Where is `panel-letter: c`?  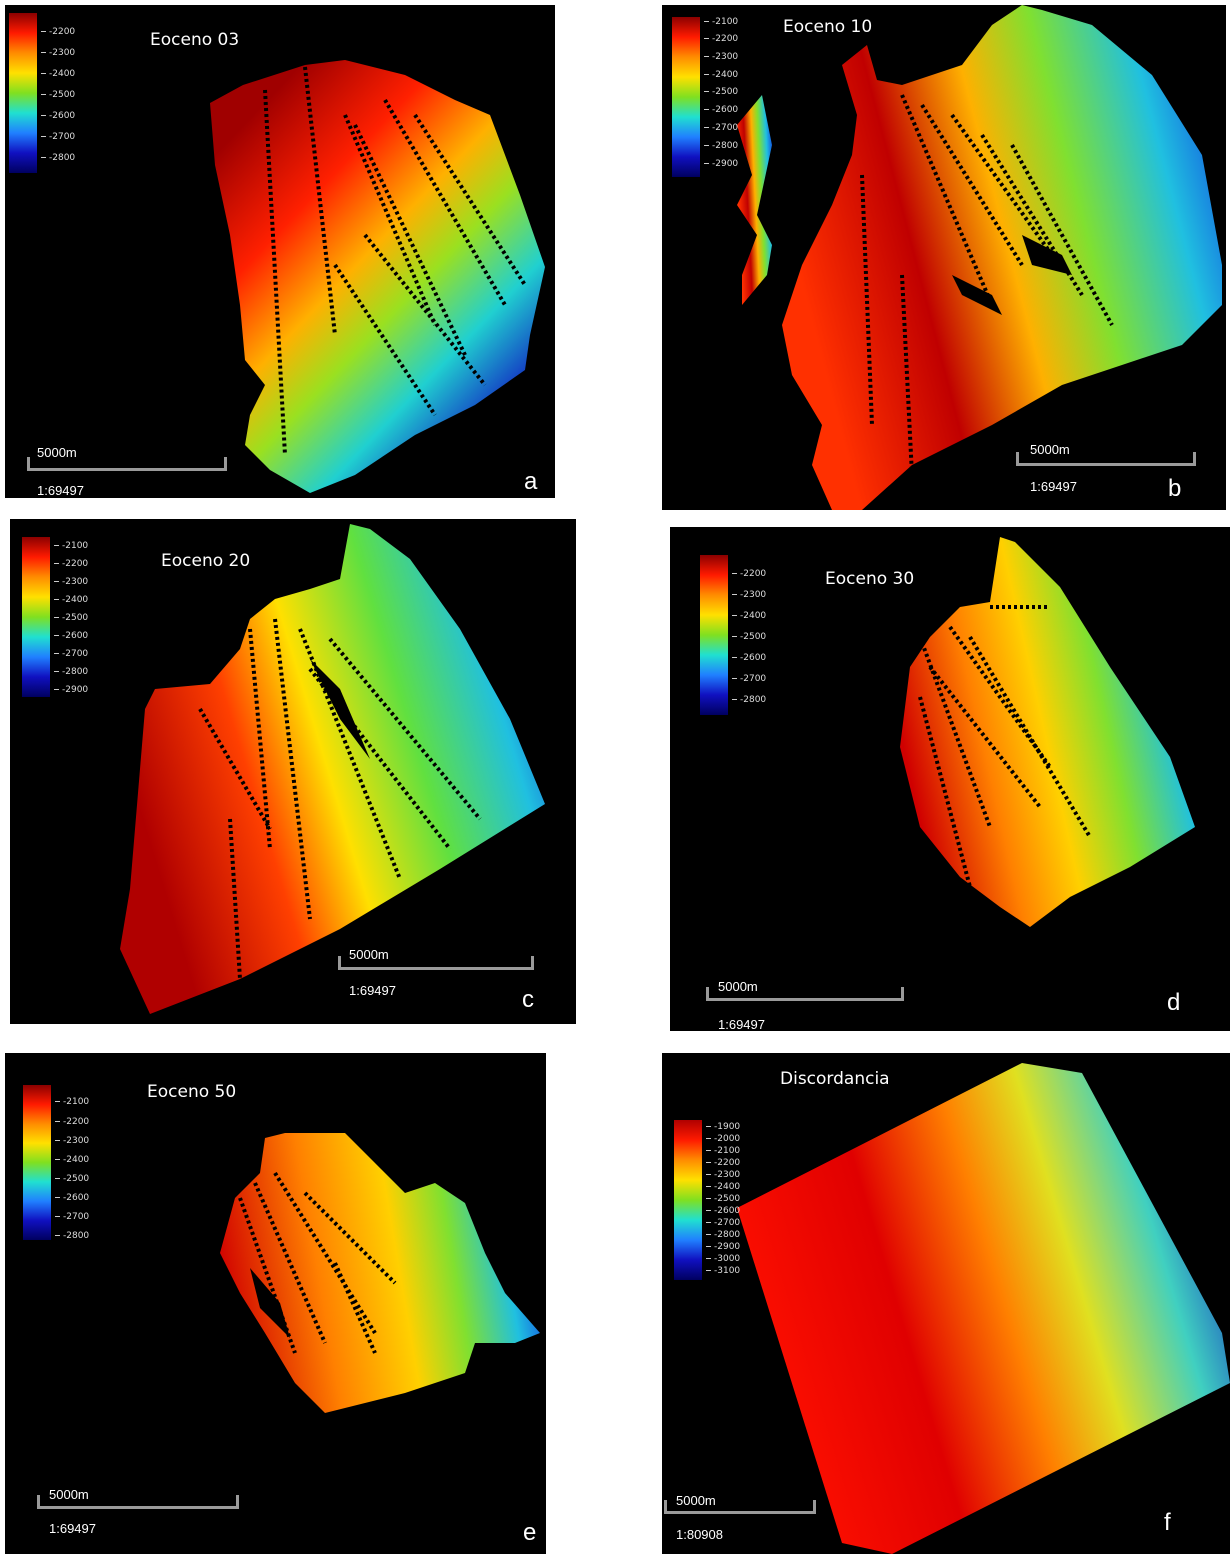
panel-letter: c is located at coordinates (528, 999).